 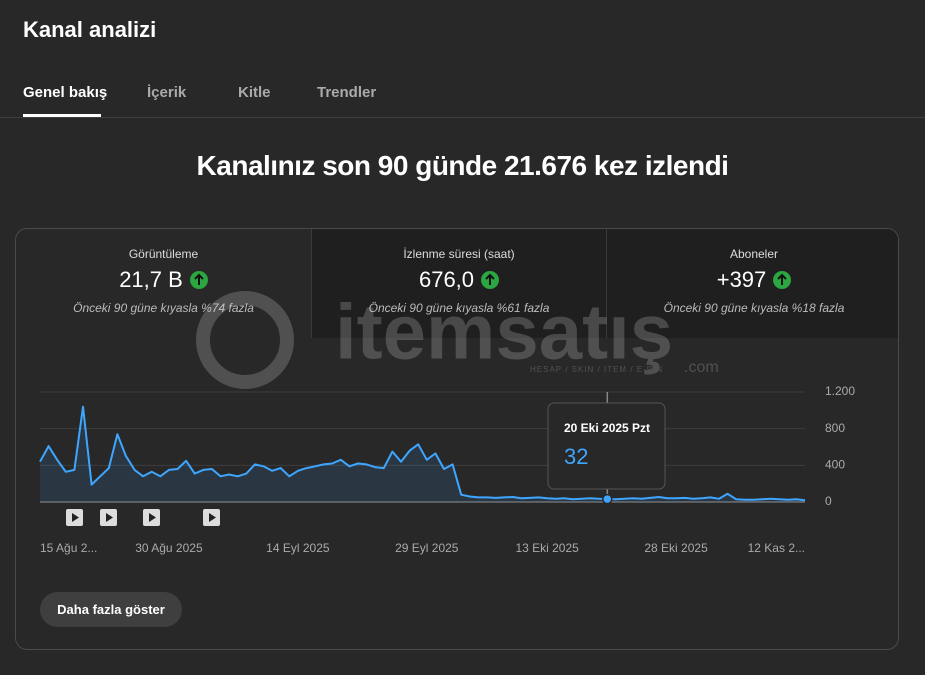 I want to click on tooltip: 20 Eki 2025 Pzt 32, so click(x=606, y=446).